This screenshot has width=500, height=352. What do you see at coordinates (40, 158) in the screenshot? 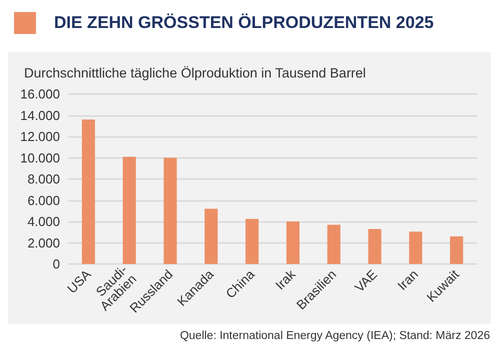
I see `y-tick-label: 10.000` at bounding box center [40, 158].